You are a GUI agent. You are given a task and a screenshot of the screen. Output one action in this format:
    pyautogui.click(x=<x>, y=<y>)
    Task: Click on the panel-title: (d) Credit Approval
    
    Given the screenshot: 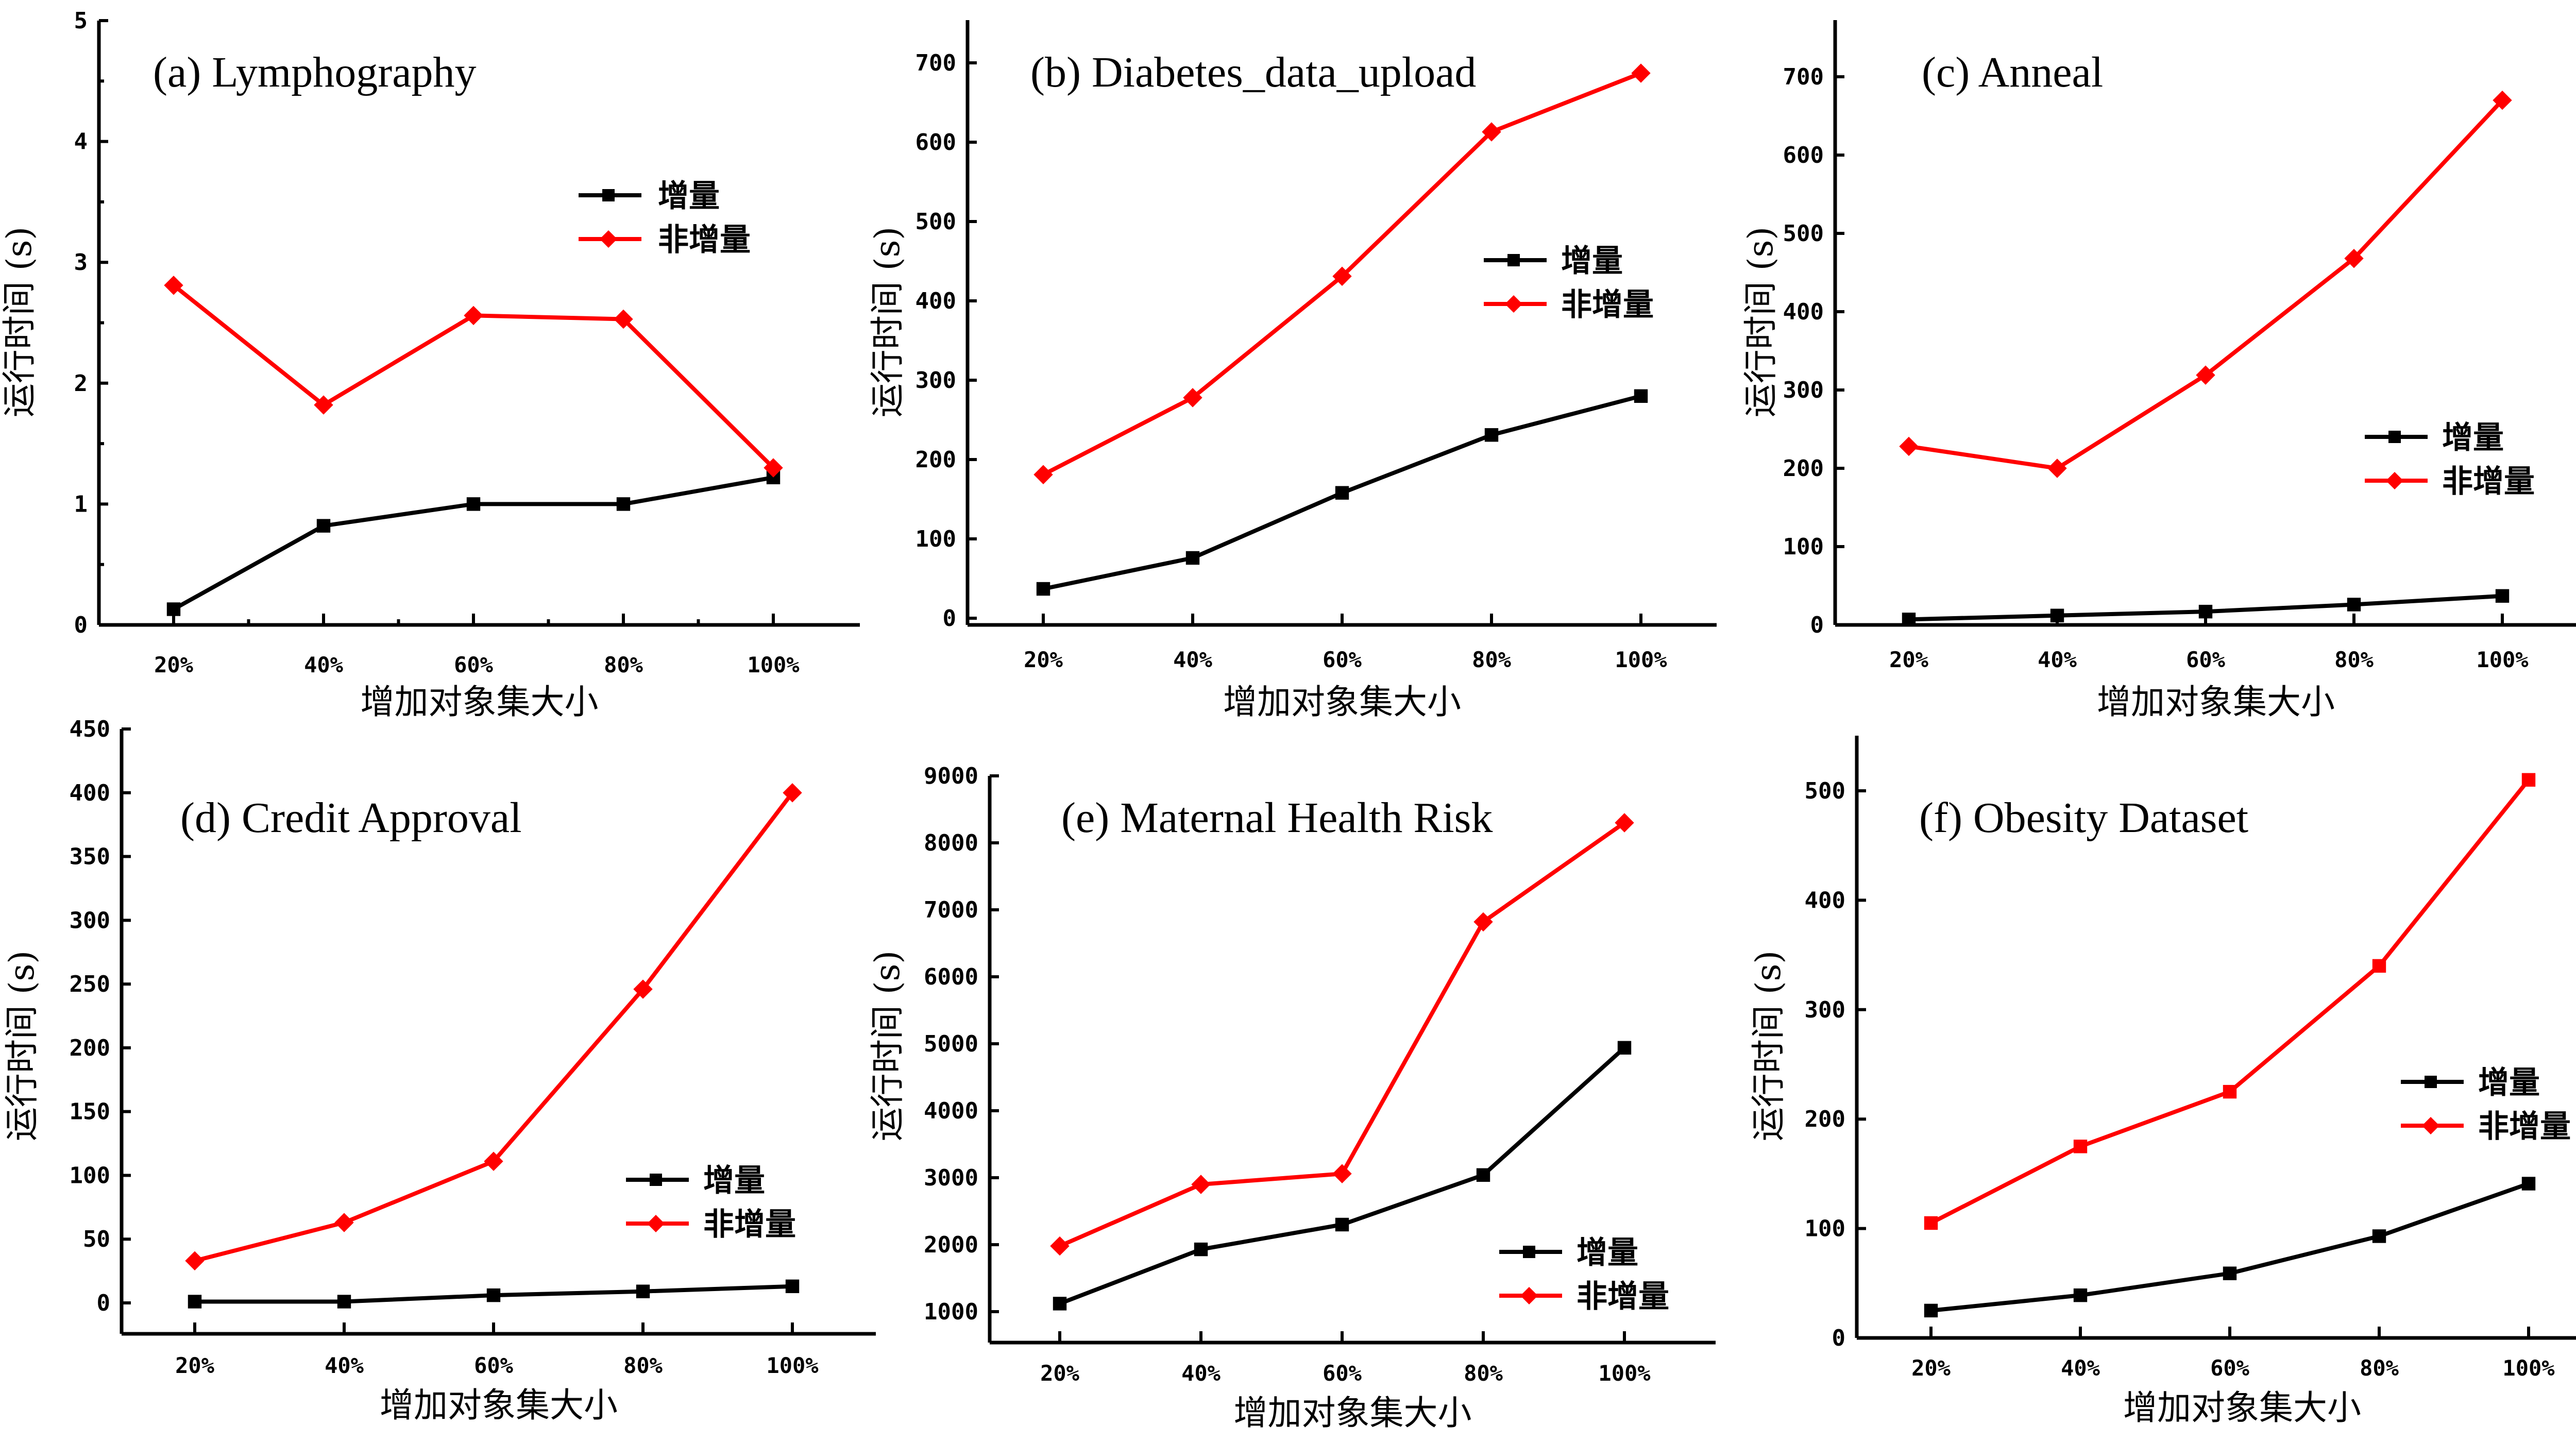 What is the action you would take?
    pyautogui.click(x=351, y=818)
    